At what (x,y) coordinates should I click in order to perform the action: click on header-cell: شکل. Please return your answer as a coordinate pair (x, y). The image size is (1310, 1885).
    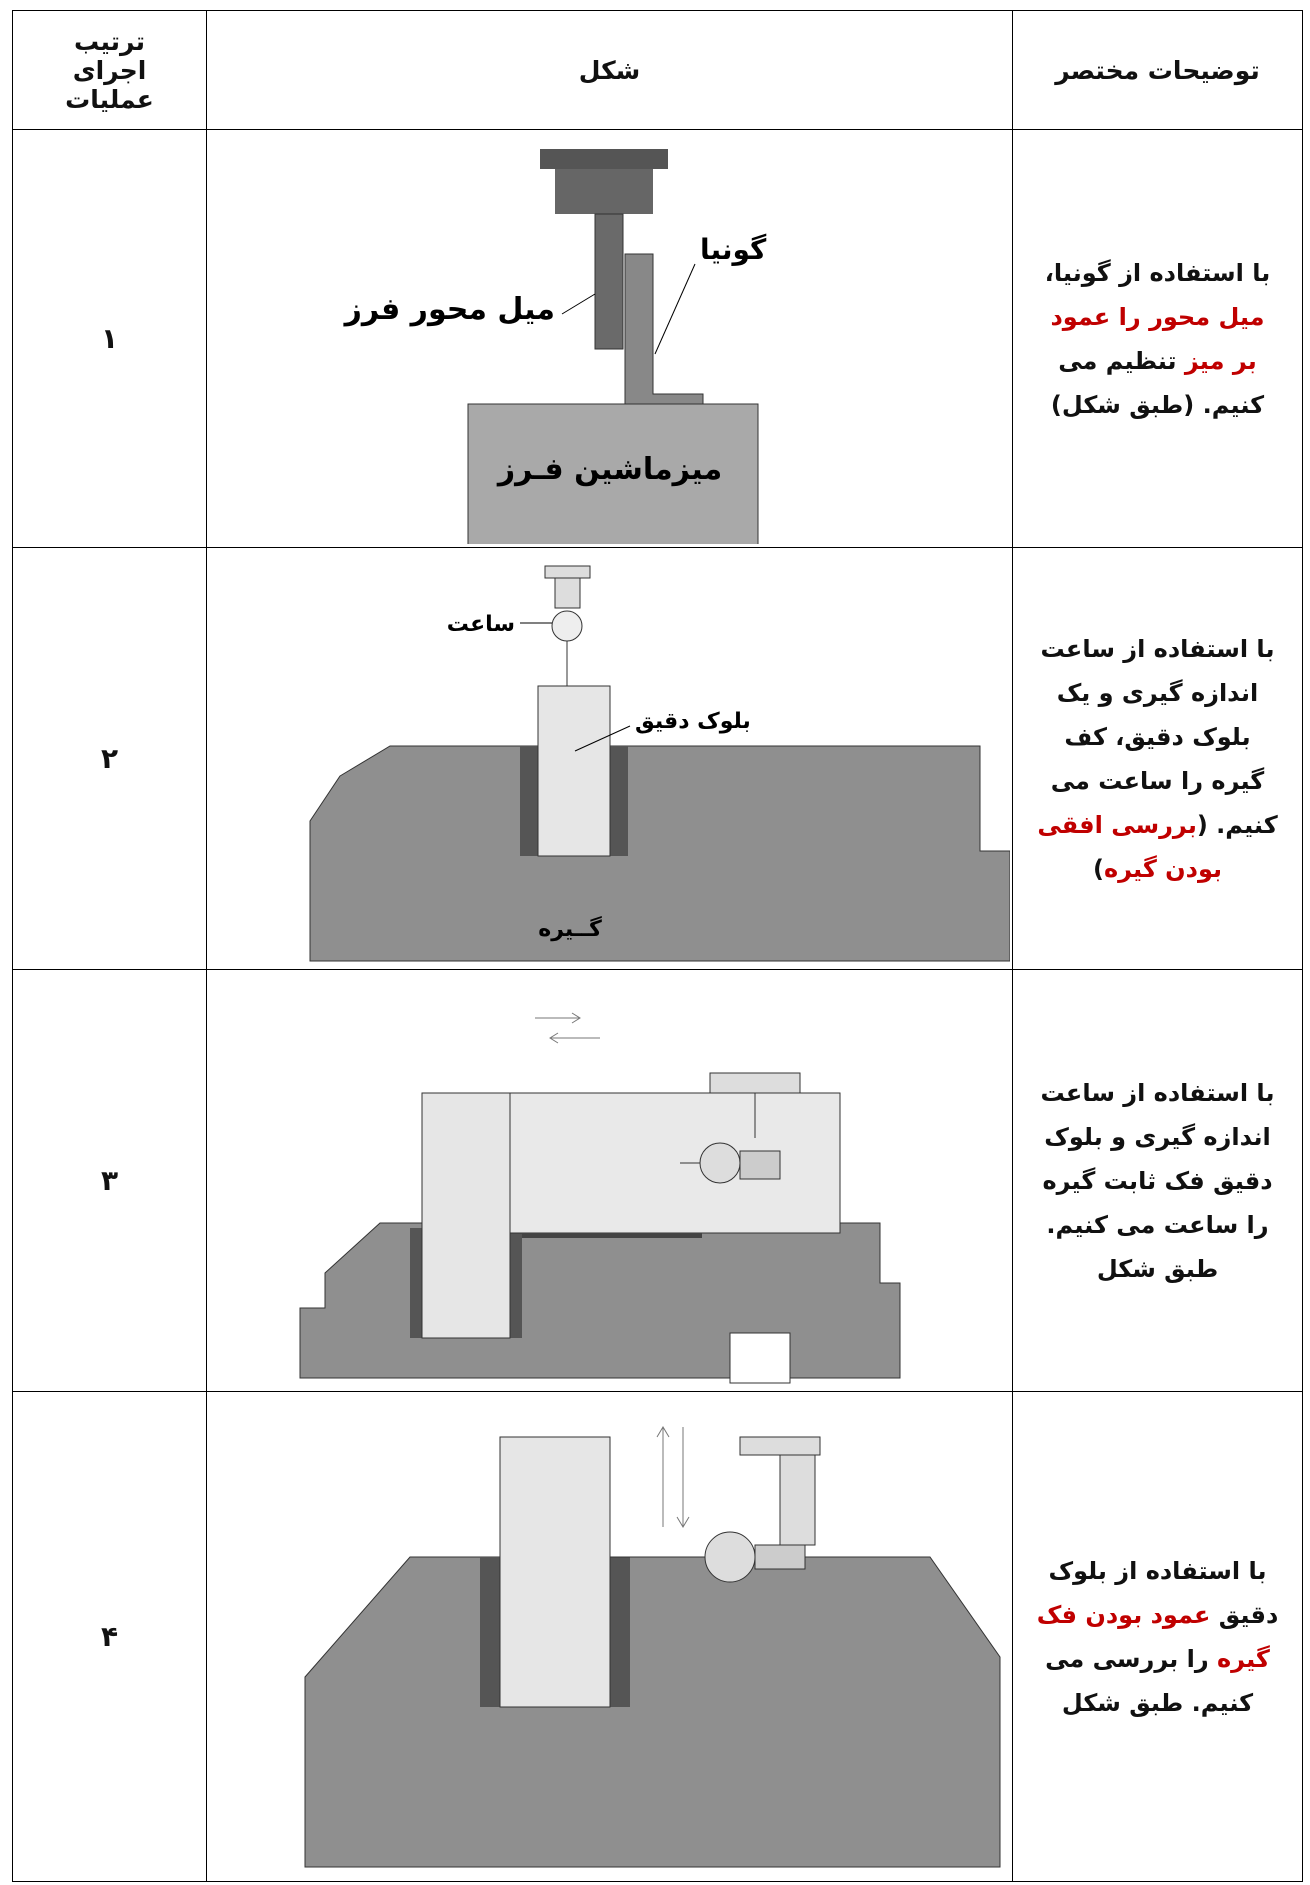
    Looking at the image, I should click on (609, 70).